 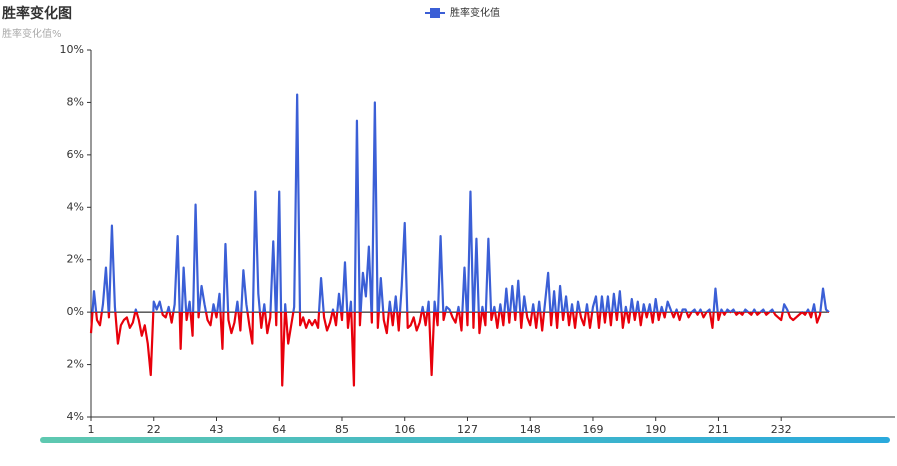 What do you see at coordinates (718, 429) in the screenshot?
I see `x-tick-label: 211` at bounding box center [718, 429].